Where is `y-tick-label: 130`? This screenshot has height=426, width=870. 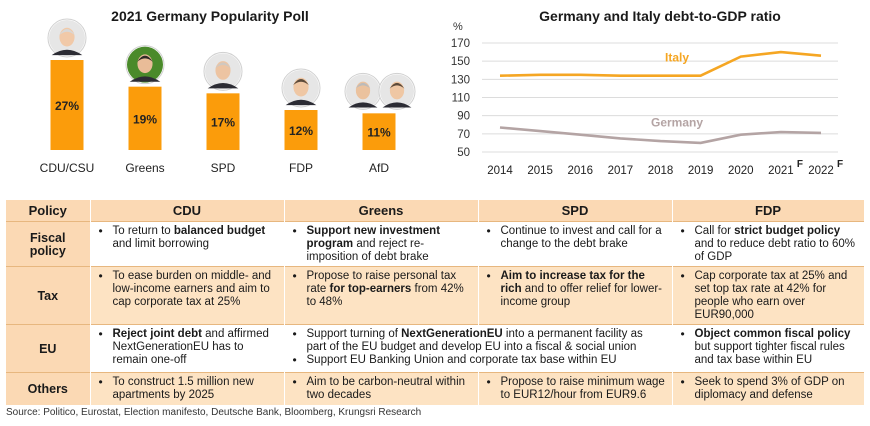 y-tick-label: 130 is located at coordinates (460, 80).